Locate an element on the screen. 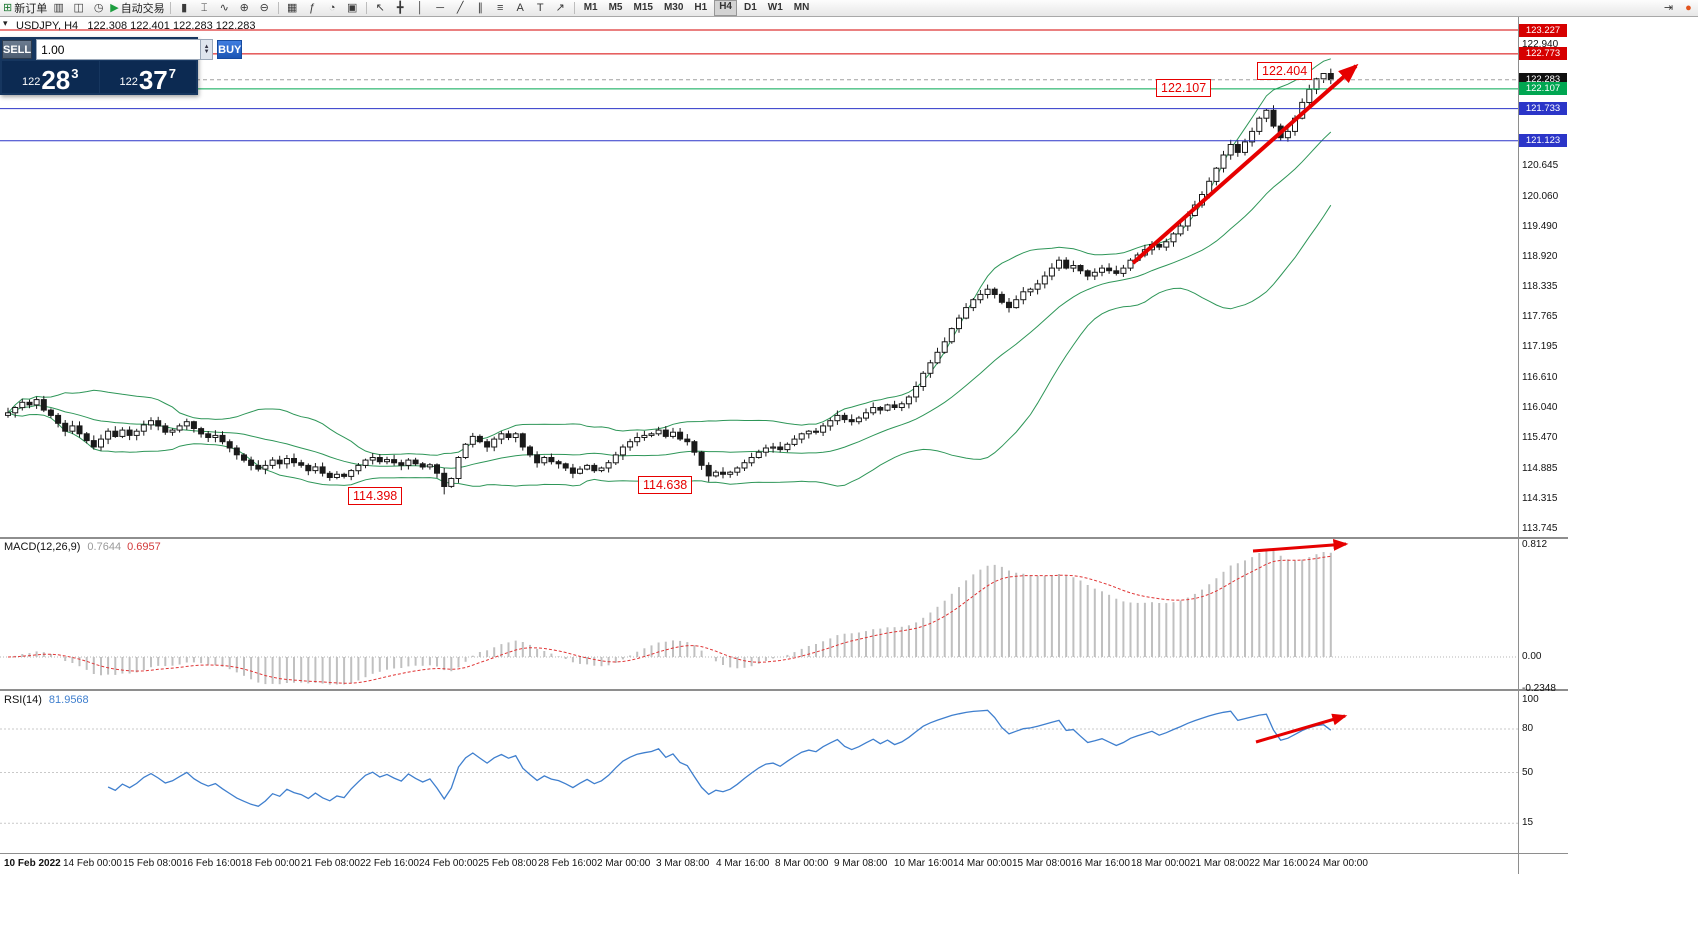  time-axis-label: 16 Feb 16:00 is located at coordinates (211, 863).